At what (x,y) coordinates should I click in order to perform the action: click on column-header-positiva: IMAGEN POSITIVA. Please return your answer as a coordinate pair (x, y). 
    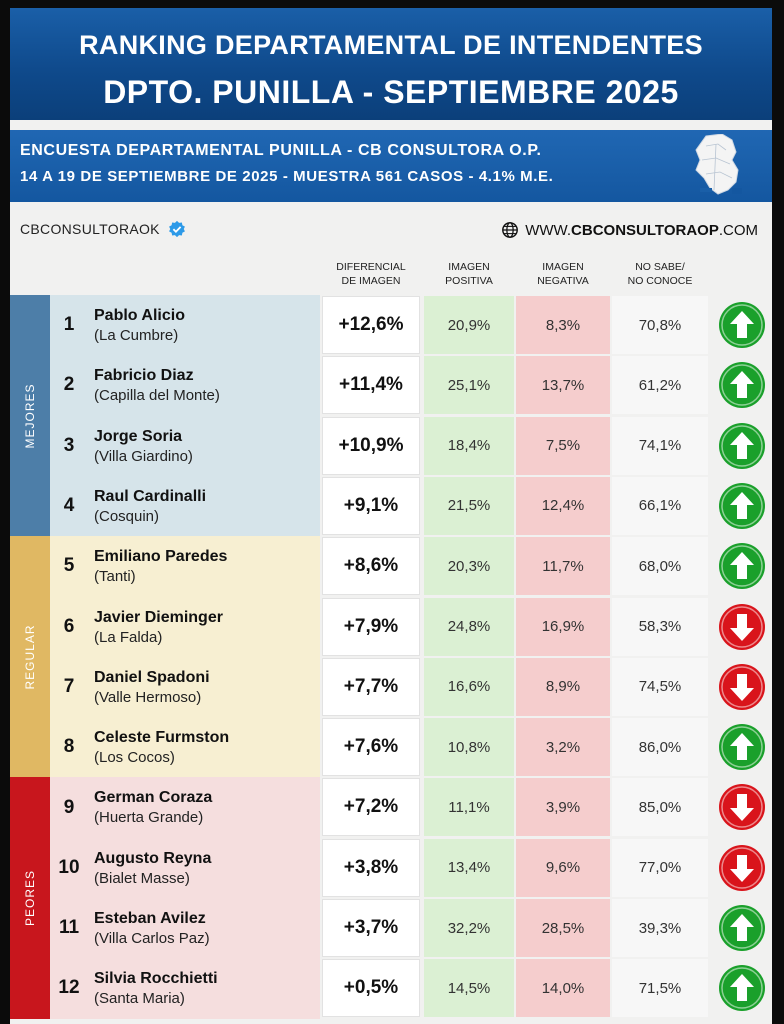
    Looking at the image, I should click on (469, 274).